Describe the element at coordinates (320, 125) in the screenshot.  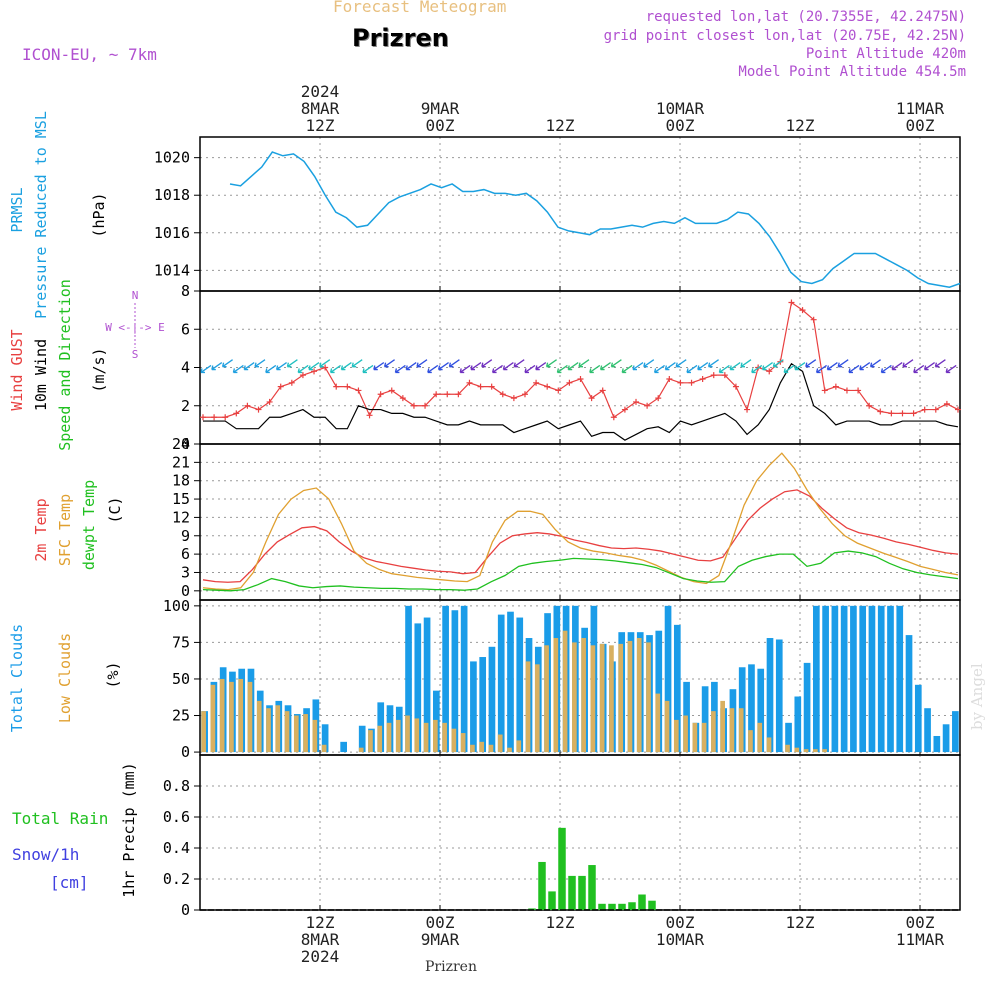
I see `top-time-label: 12Z` at that location.